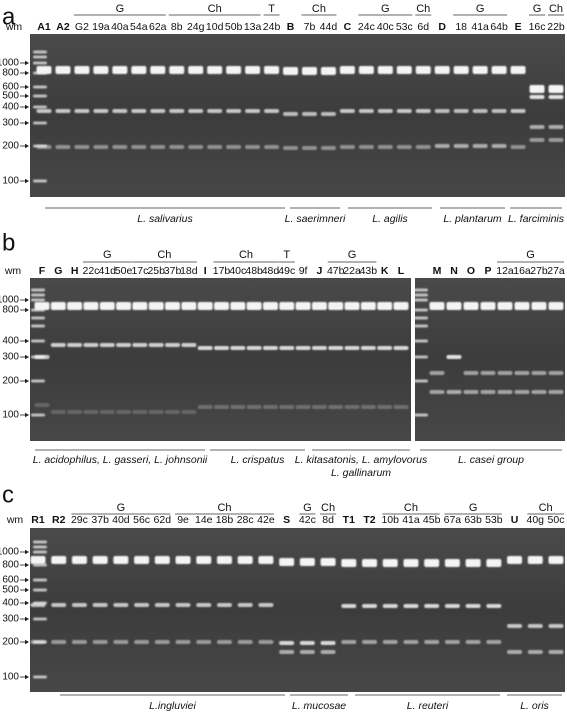 Image resolution: width=567 pixels, height=712 pixels. I want to click on lane-label: I, so click(205, 271).